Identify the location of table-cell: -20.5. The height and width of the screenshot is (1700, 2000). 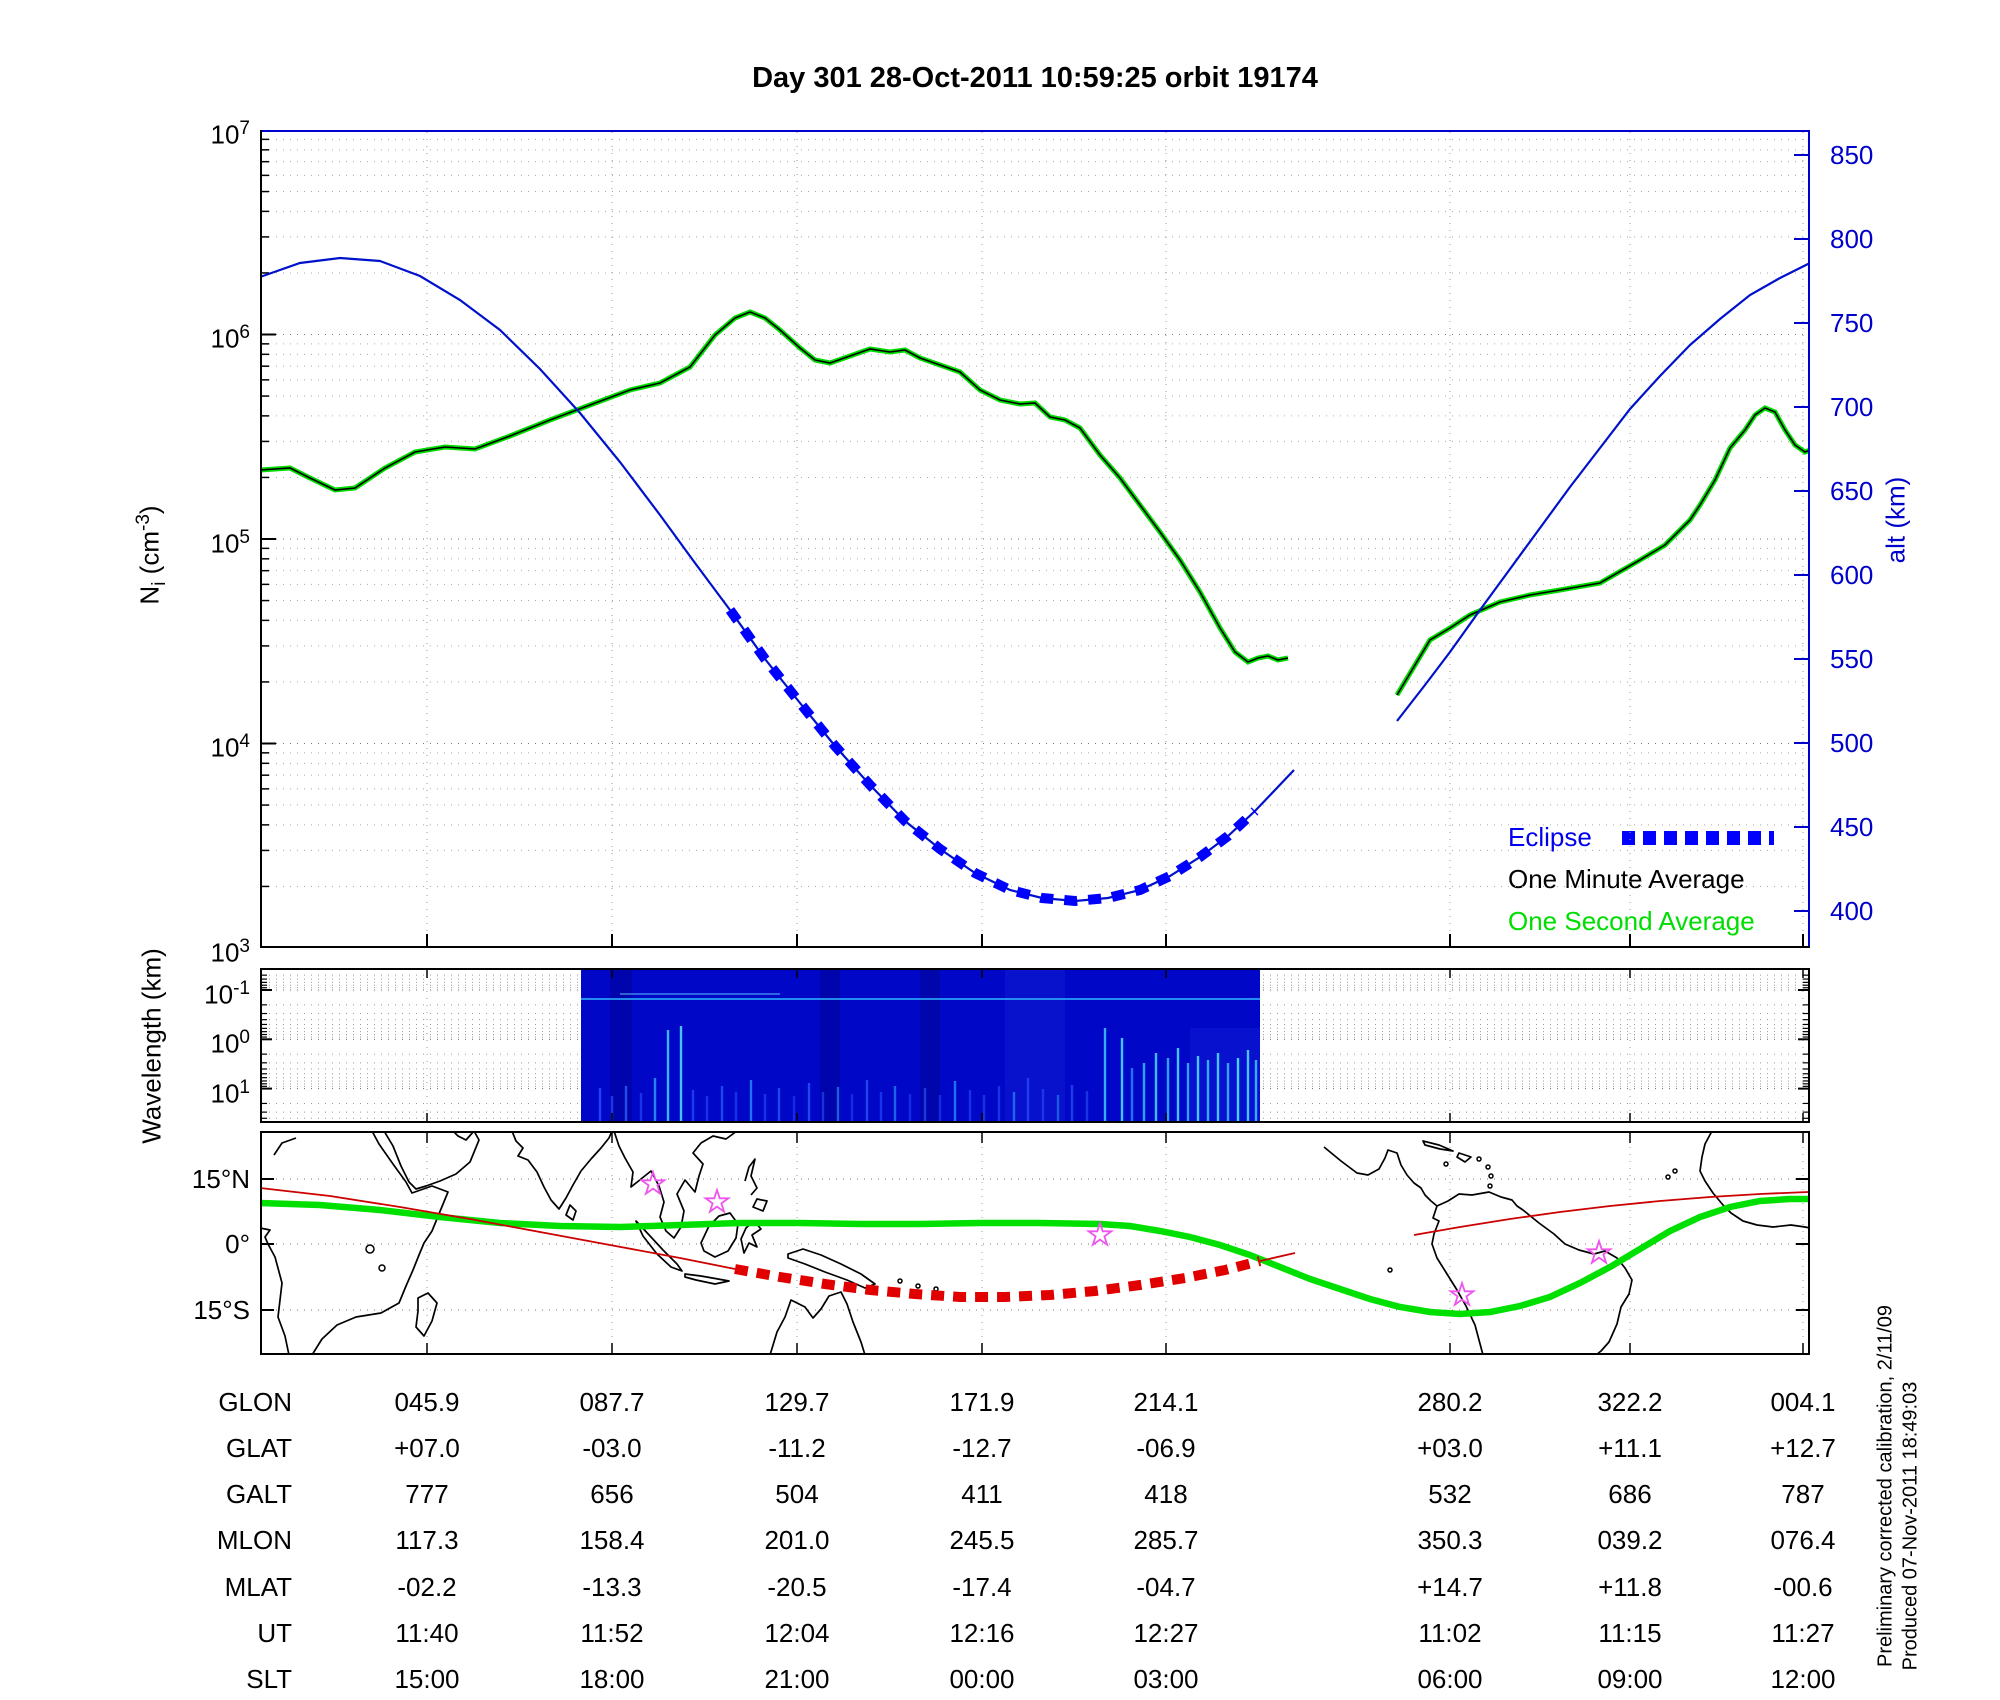
(797, 1587).